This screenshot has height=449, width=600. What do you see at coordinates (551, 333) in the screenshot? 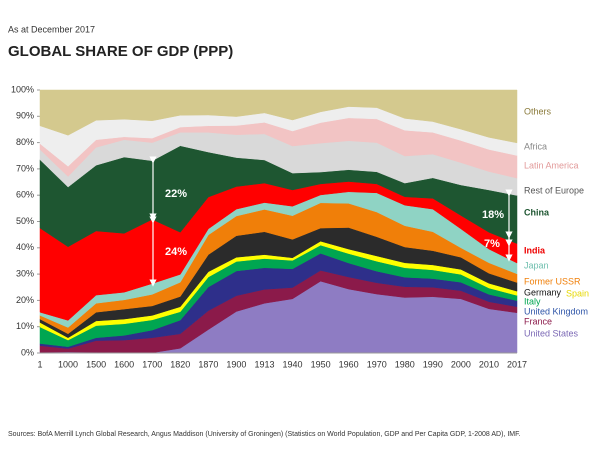
I see `legend-label: United States` at bounding box center [551, 333].